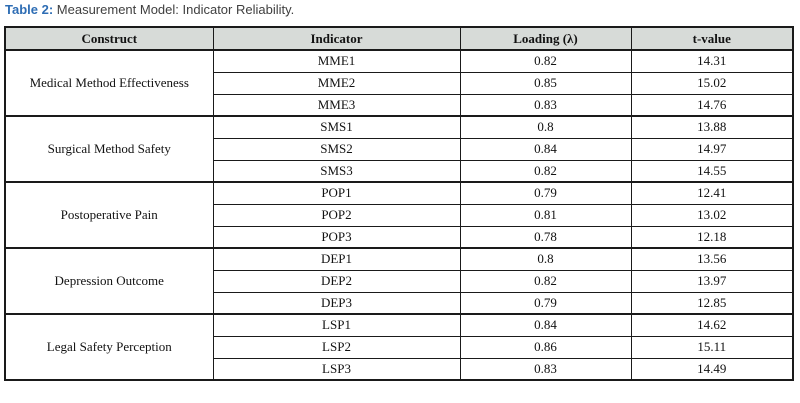  What do you see at coordinates (712, 61) in the screenshot?
I see `tvalue-cell: 14.31` at bounding box center [712, 61].